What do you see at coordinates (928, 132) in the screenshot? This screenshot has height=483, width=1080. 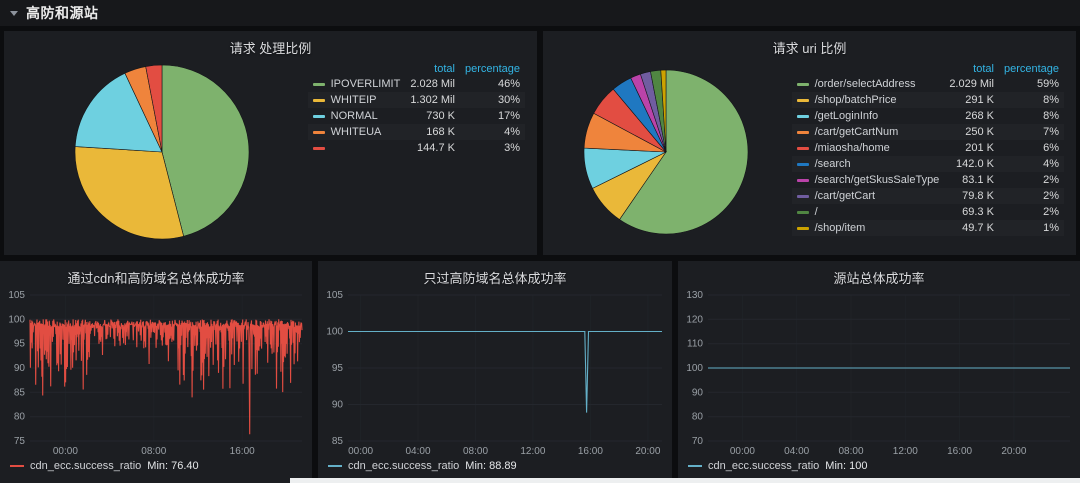 I see `legend-row: /cart/getCartNum 250 K 7%` at bounding box center [928, 132].